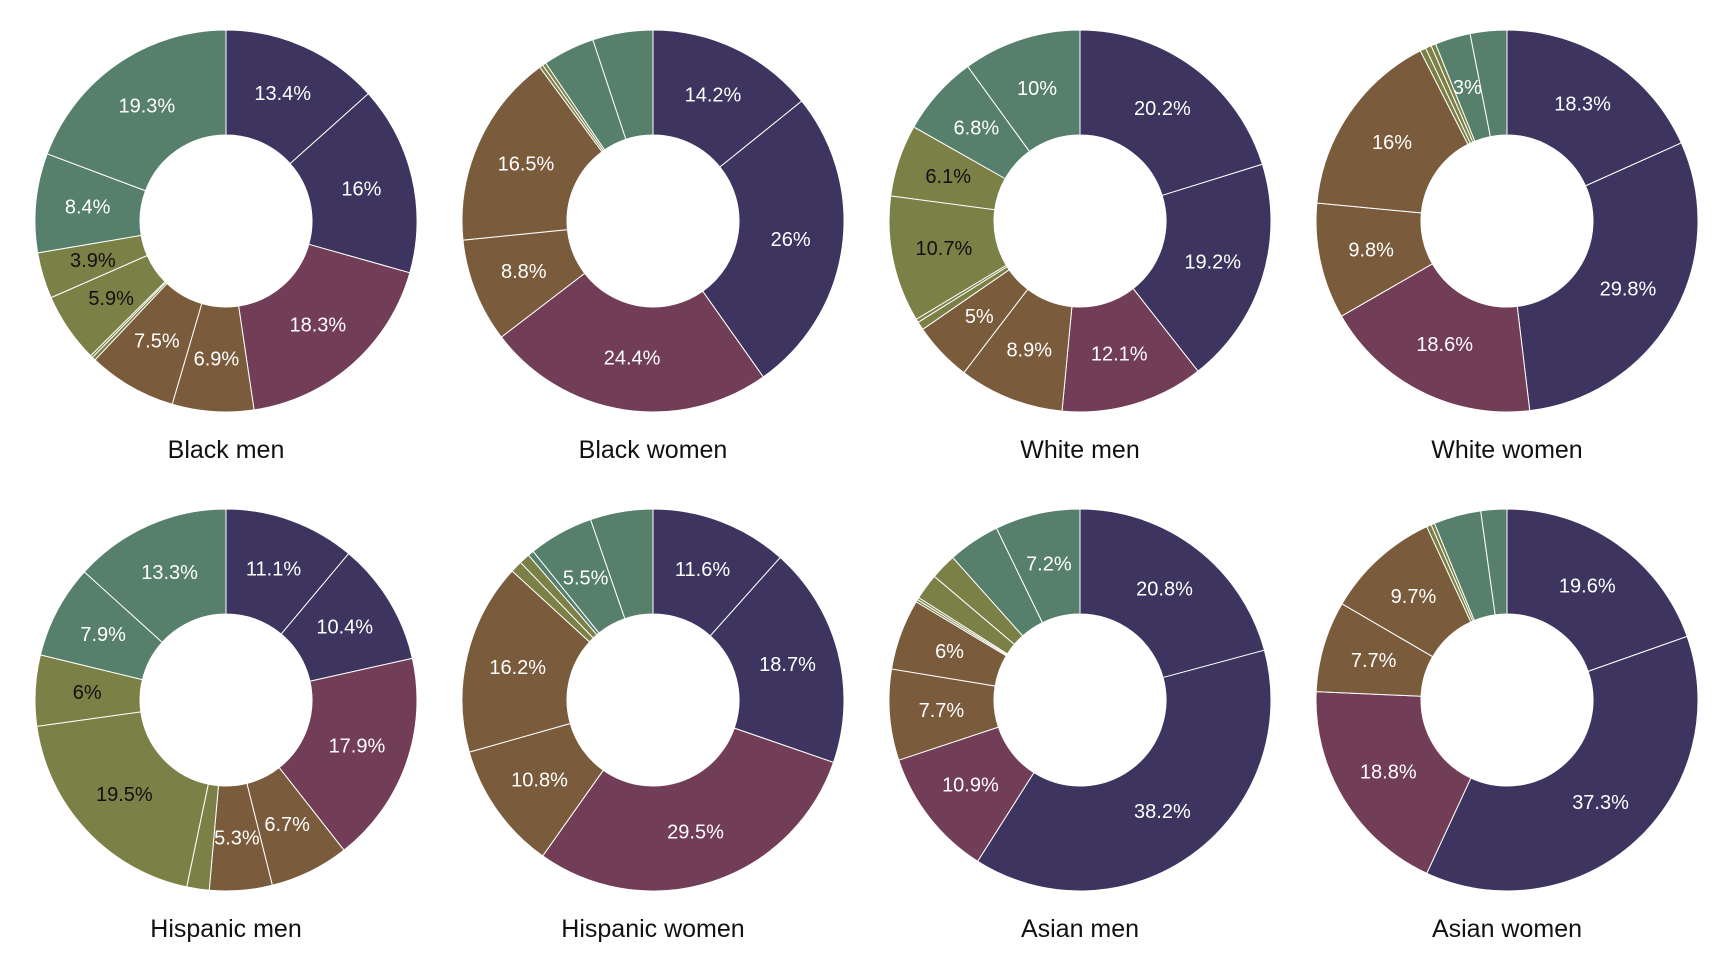 The height and width of the screenshot is (971, 1726). What do you see at coordinates (1212, 262) in the screenshot?
I see `slice-data-label: 19.2%` at bounding box center [1212, 262].